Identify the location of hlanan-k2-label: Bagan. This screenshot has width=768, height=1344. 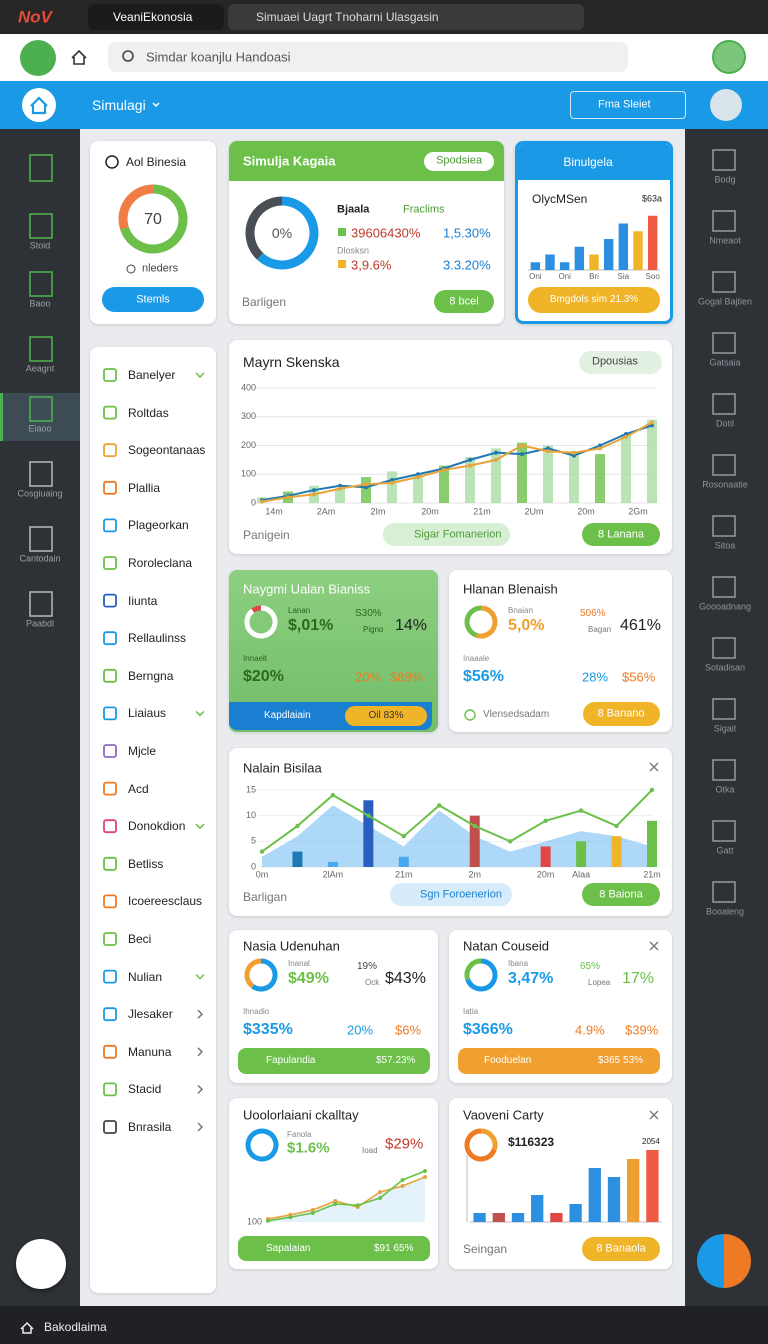
(600, 629).